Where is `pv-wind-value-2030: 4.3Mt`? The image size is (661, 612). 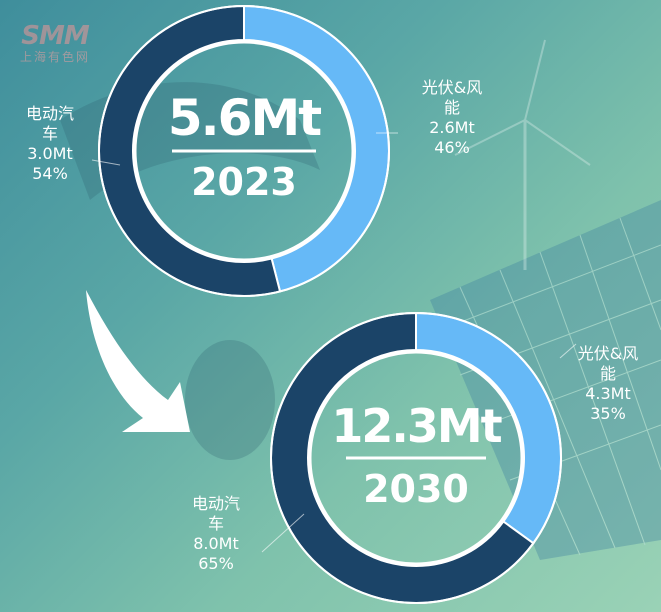
pv-wind-value-2030: 4.3Mt is located at coordinates (608, 393).